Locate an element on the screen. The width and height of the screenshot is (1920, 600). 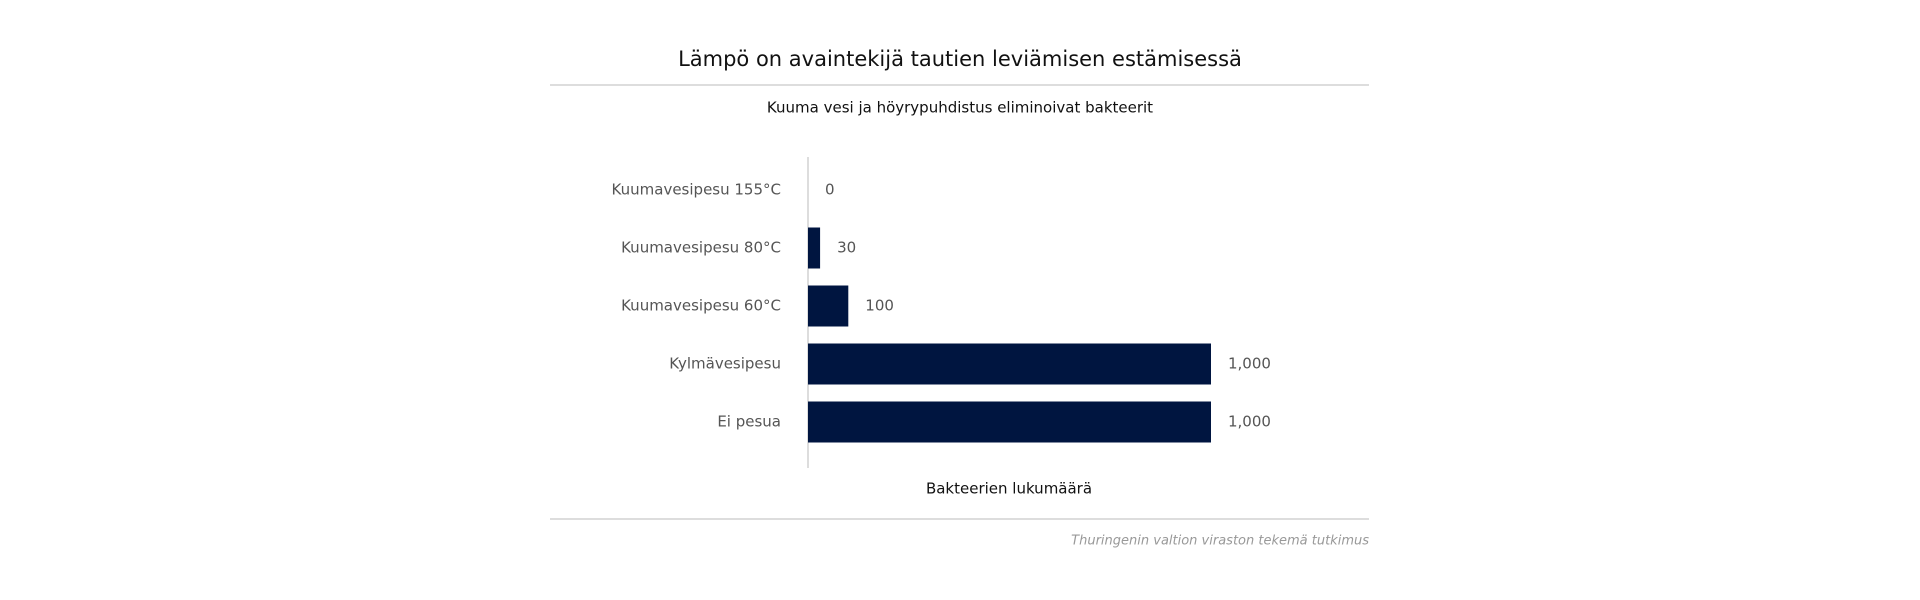
value-label: 0 is located at coordinates (830, 190).